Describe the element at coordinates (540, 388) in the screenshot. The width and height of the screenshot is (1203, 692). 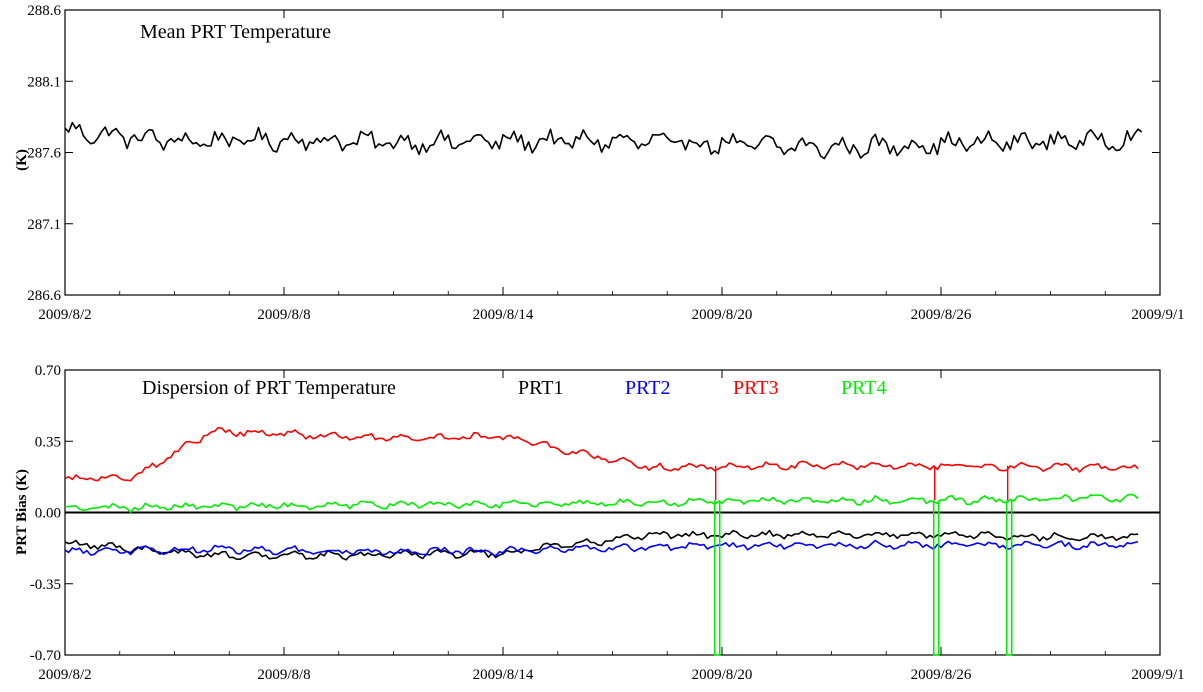
I see `legend-prt1: PRT1` at that location.